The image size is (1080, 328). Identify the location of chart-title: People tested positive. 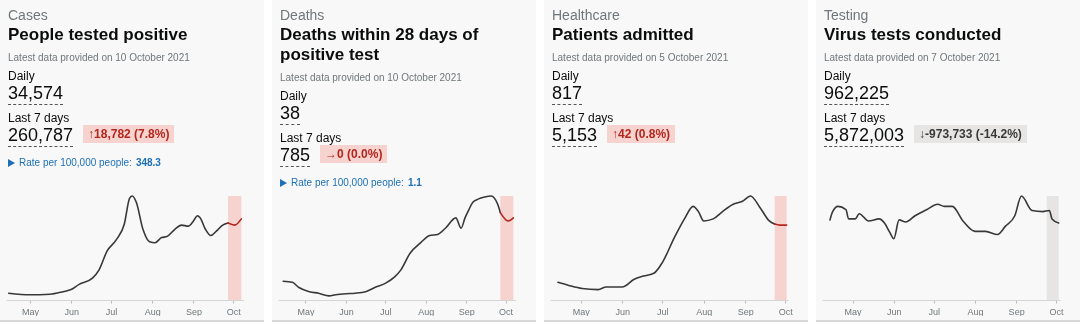
(98, 35).